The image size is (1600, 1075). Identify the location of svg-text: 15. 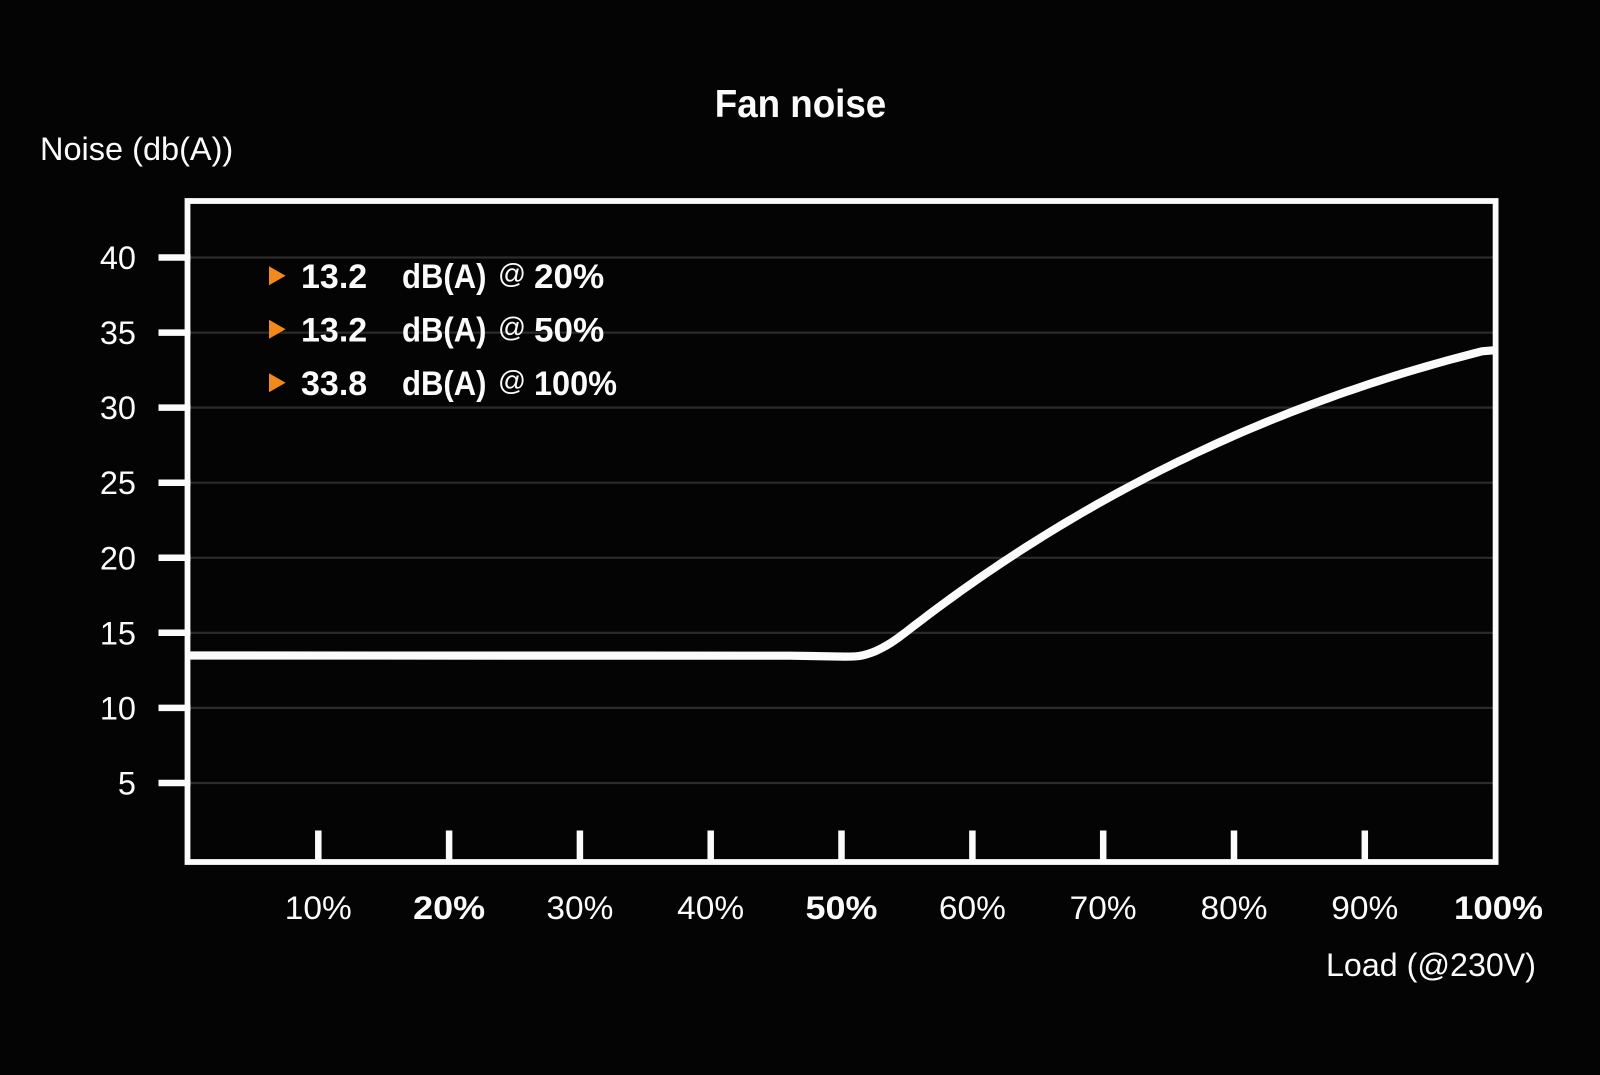
(118, 633).